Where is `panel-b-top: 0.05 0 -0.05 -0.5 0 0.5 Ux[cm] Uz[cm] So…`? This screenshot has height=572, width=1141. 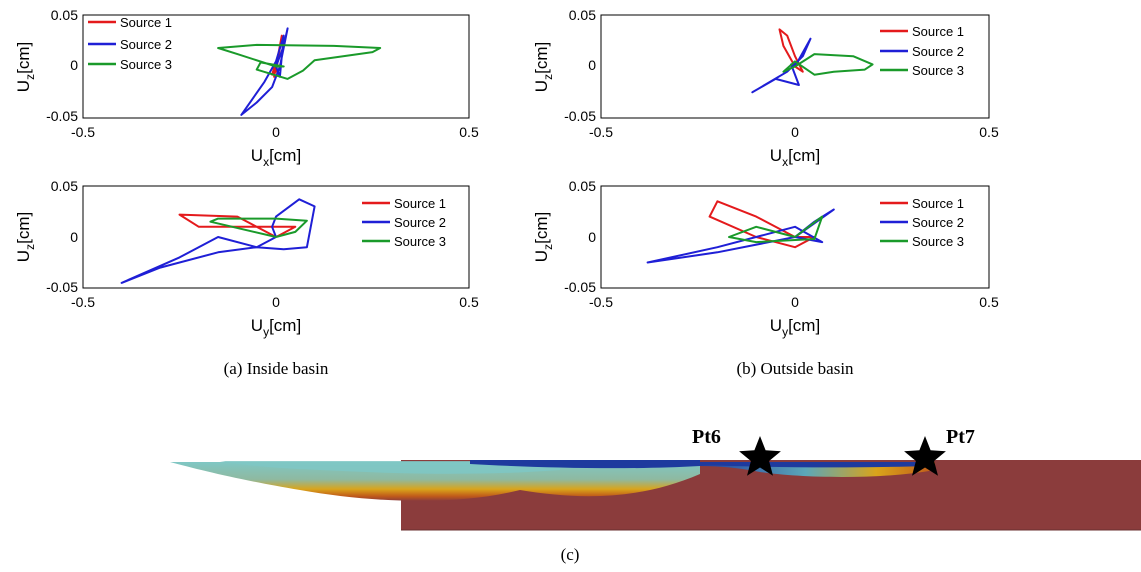 panel-b-top: 0.05 0 -0.05 -0.5 0 0.5 Ux[cm] Uz[cm] So… is located at coordinates (765, 88).